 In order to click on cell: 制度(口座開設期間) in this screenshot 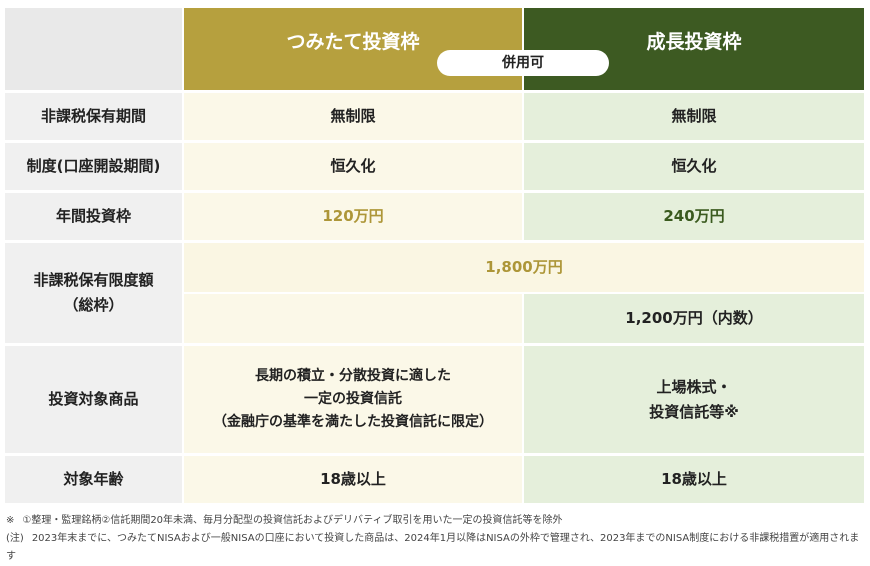, I will do `click(93, 166)`.